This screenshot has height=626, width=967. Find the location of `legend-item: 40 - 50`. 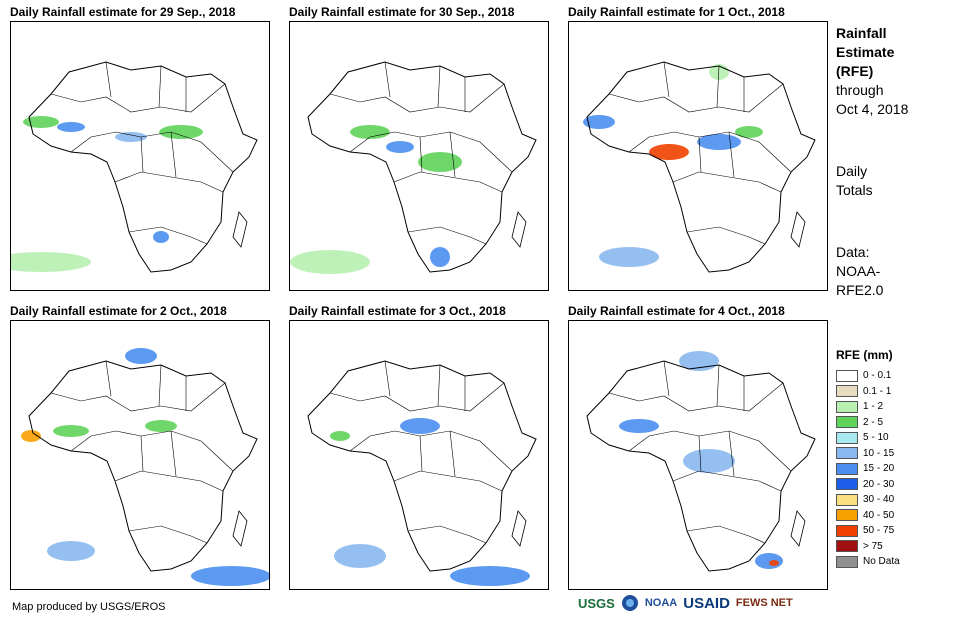

legend-item: 40 - 50 is located at coordinates (868, 516).